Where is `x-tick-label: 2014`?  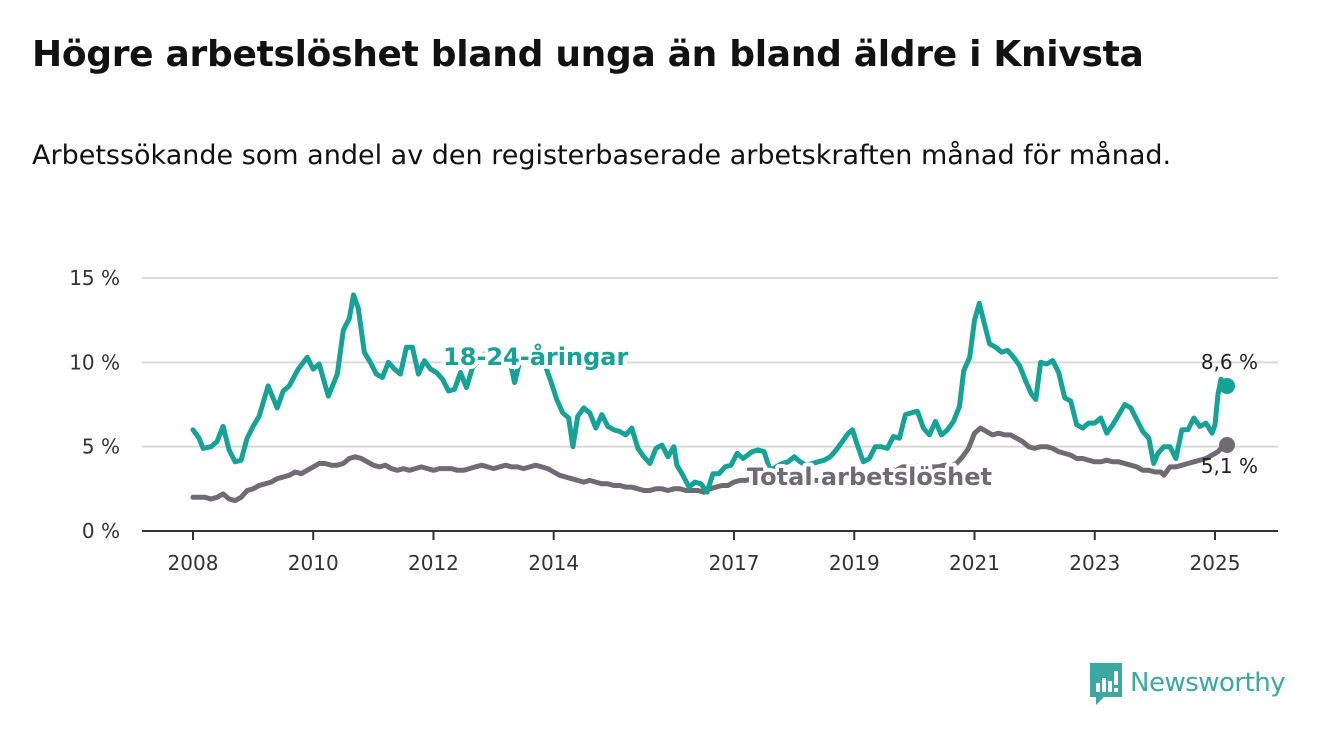 x-tick-label: 2014 is located at coordinates (553, 563).